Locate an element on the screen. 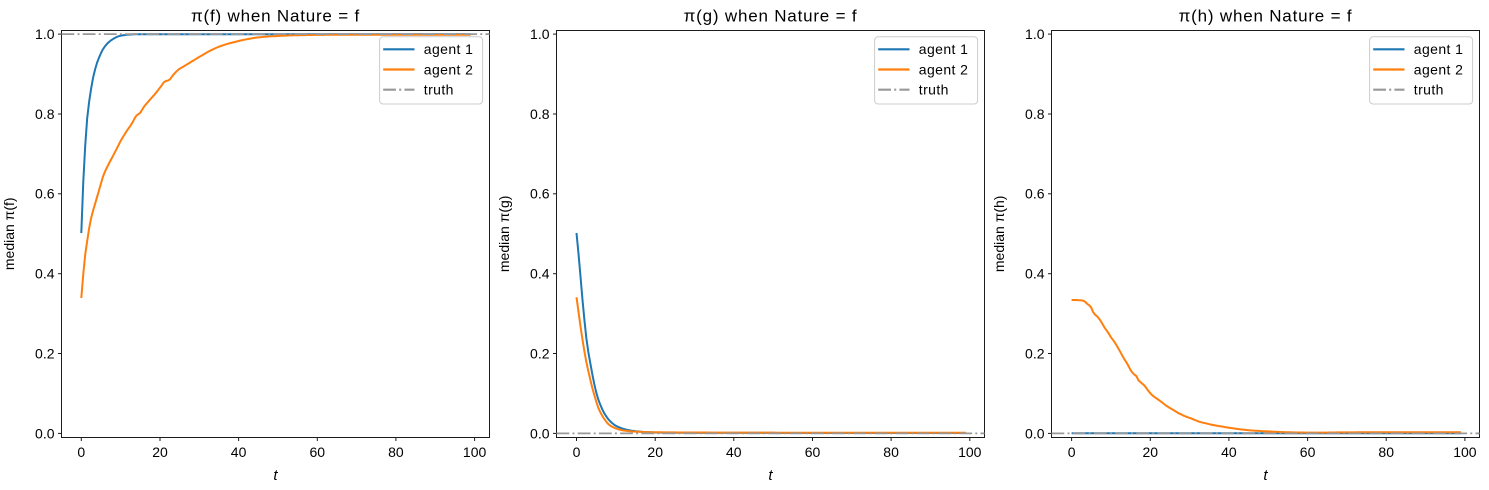  svg-text: median π(f) is located at coordinates (9, 233).